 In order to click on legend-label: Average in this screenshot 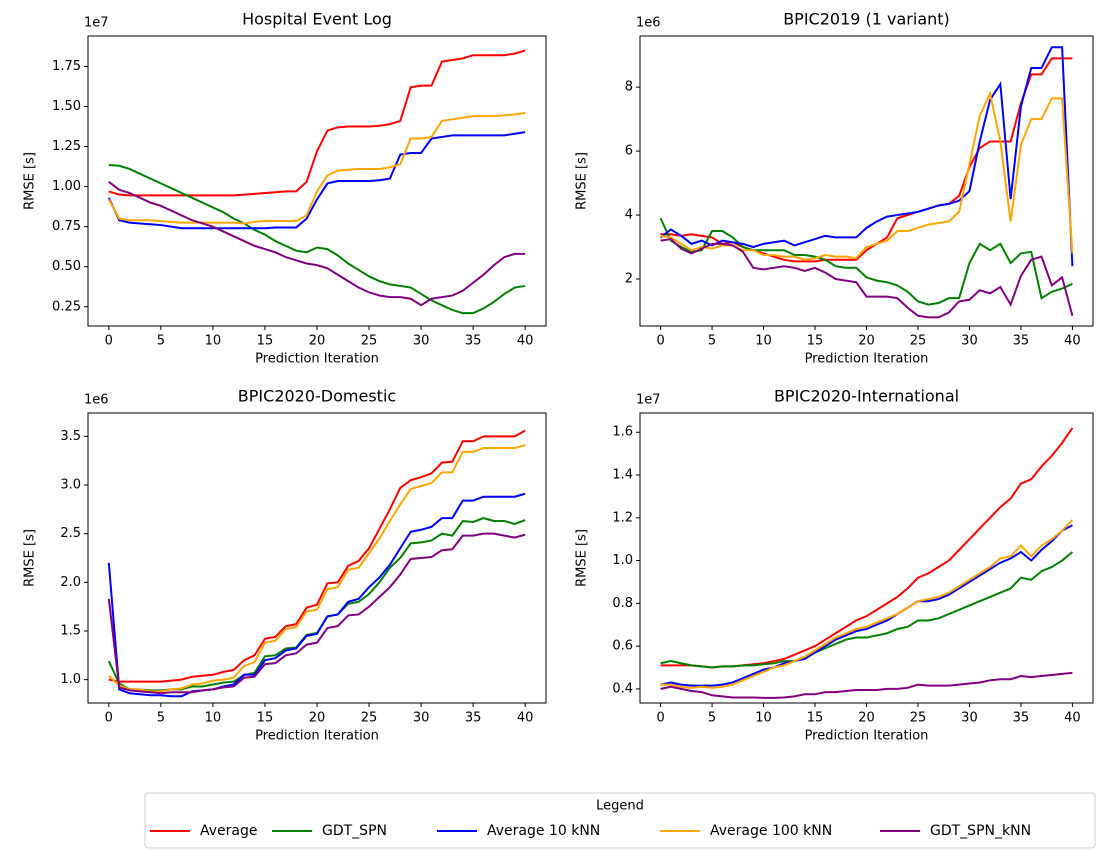, I will do `click(229, 831)`.